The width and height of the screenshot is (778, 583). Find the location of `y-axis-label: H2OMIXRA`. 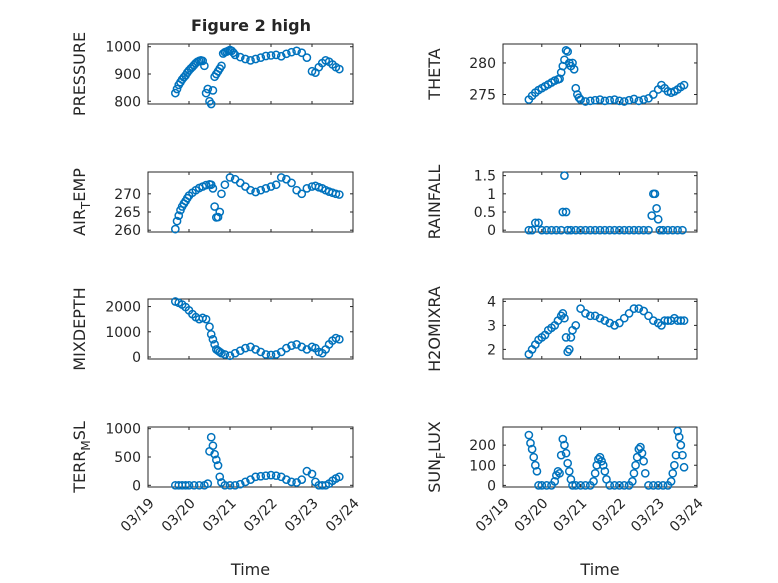

y-axis-label: H2OMIXRA is located at coordinates (434, 329).